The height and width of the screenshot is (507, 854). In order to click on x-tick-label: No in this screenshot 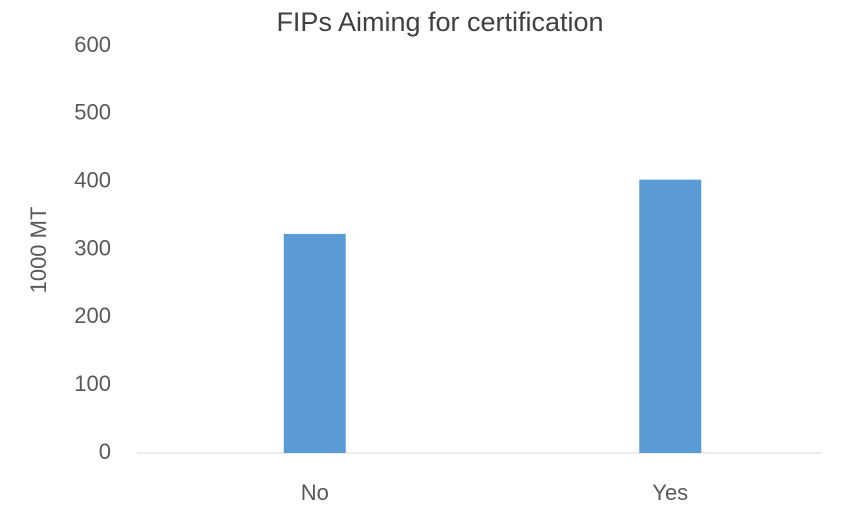, I will do `click(315, 492)`.